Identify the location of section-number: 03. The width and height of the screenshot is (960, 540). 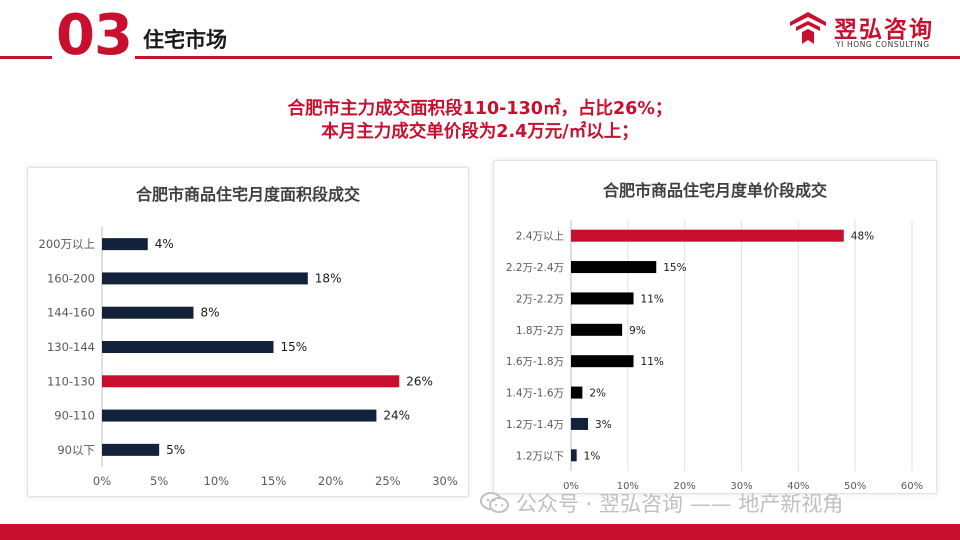
(94, 35).